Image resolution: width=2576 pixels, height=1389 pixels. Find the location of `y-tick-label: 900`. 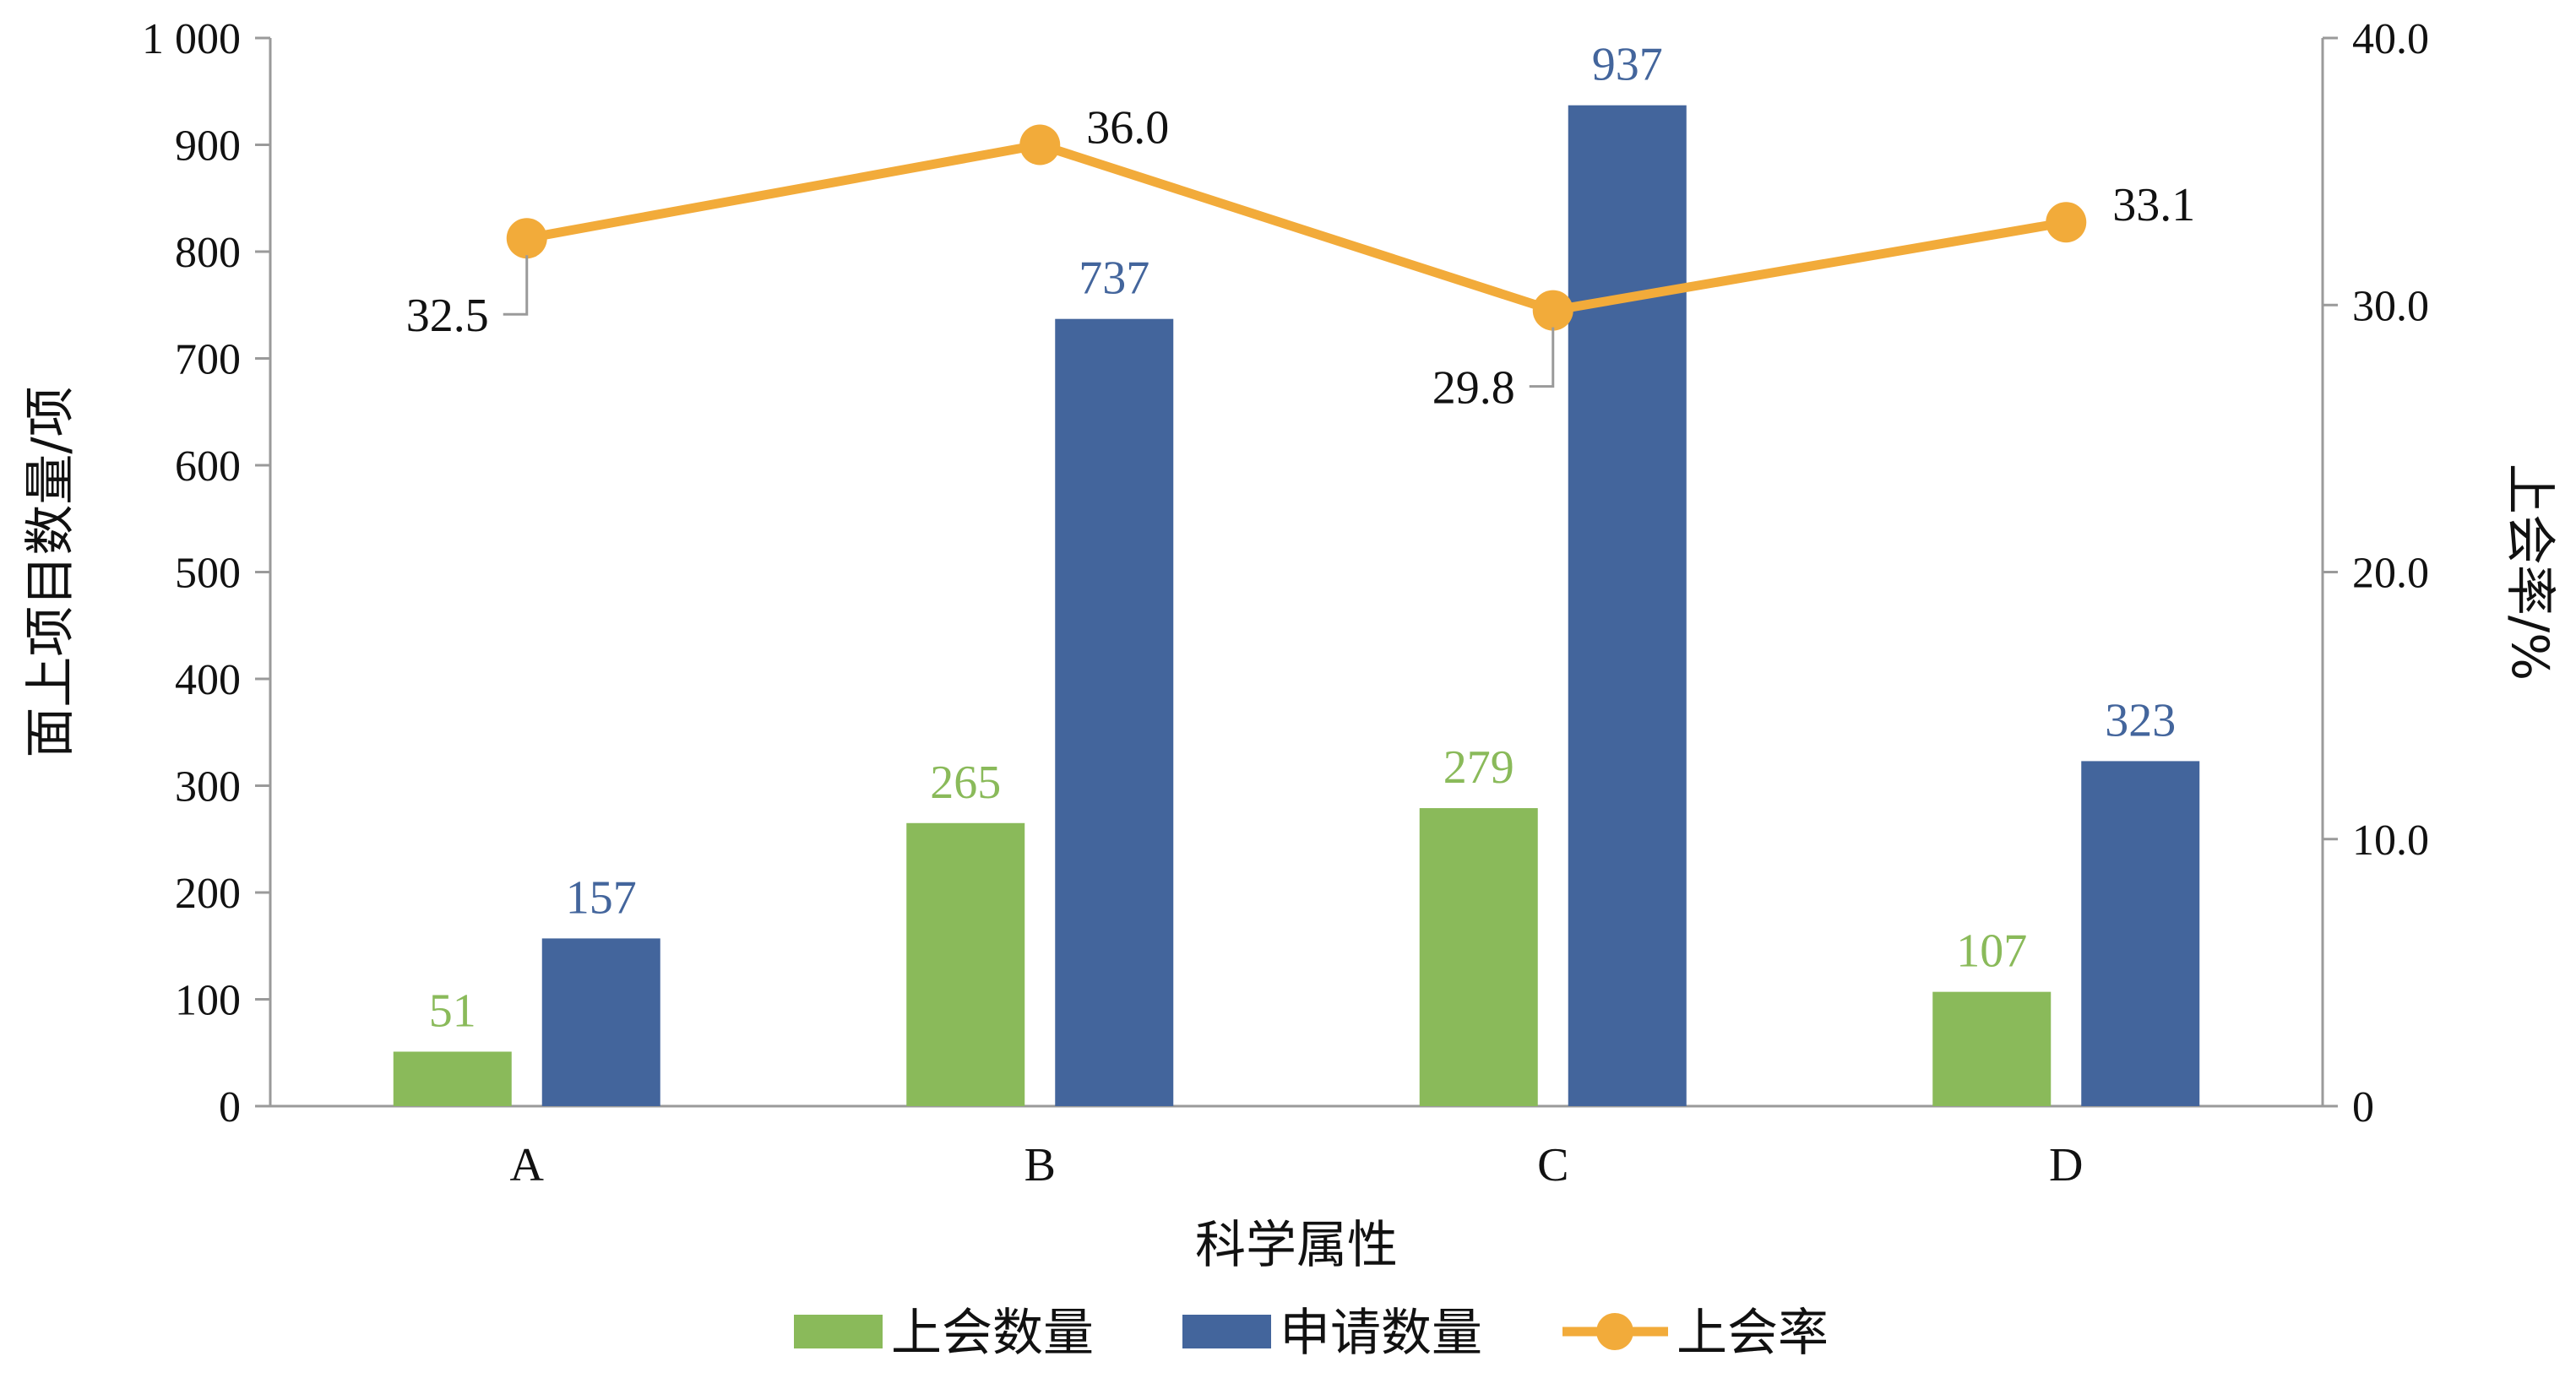

y-tick-label: 900 is located at coordinates (208, 146).